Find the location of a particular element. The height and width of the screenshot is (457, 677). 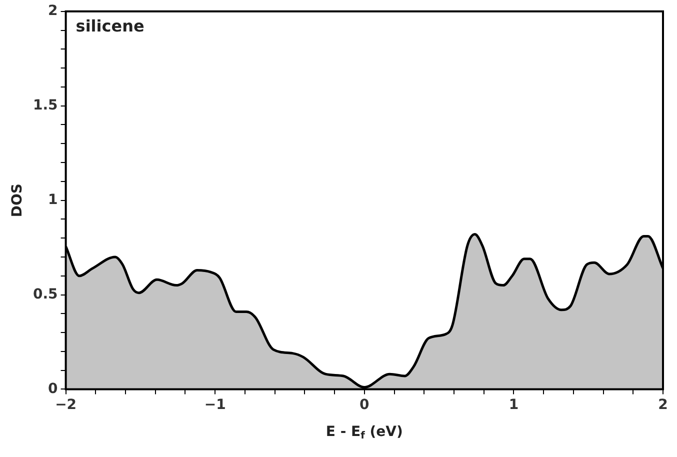

x-tick-label: −1 is located at coordinates (215, 405).